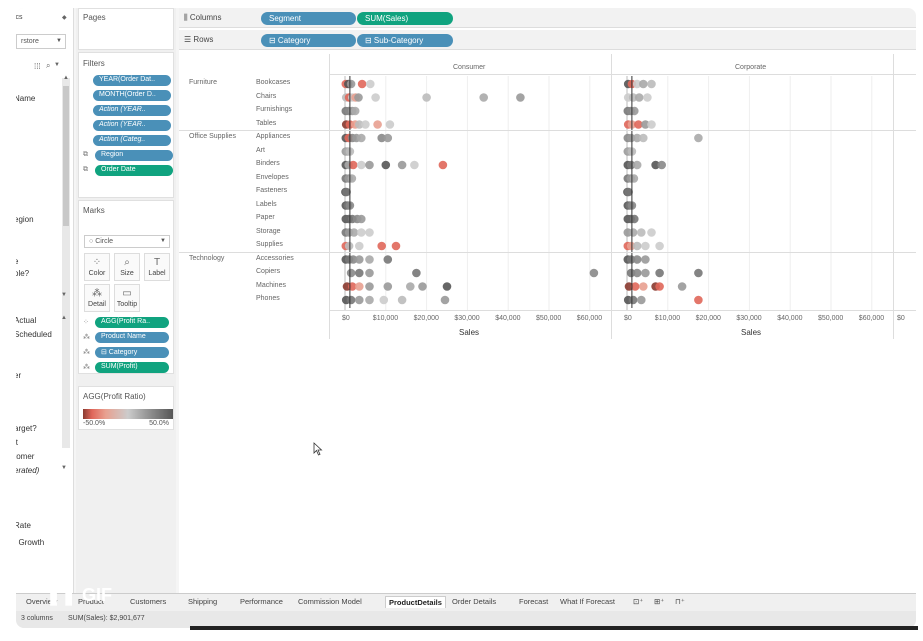 This screenshot has height=641, width=923. I want to click on filter-pill: YEAR(Order Dat.., so click(132, 80).